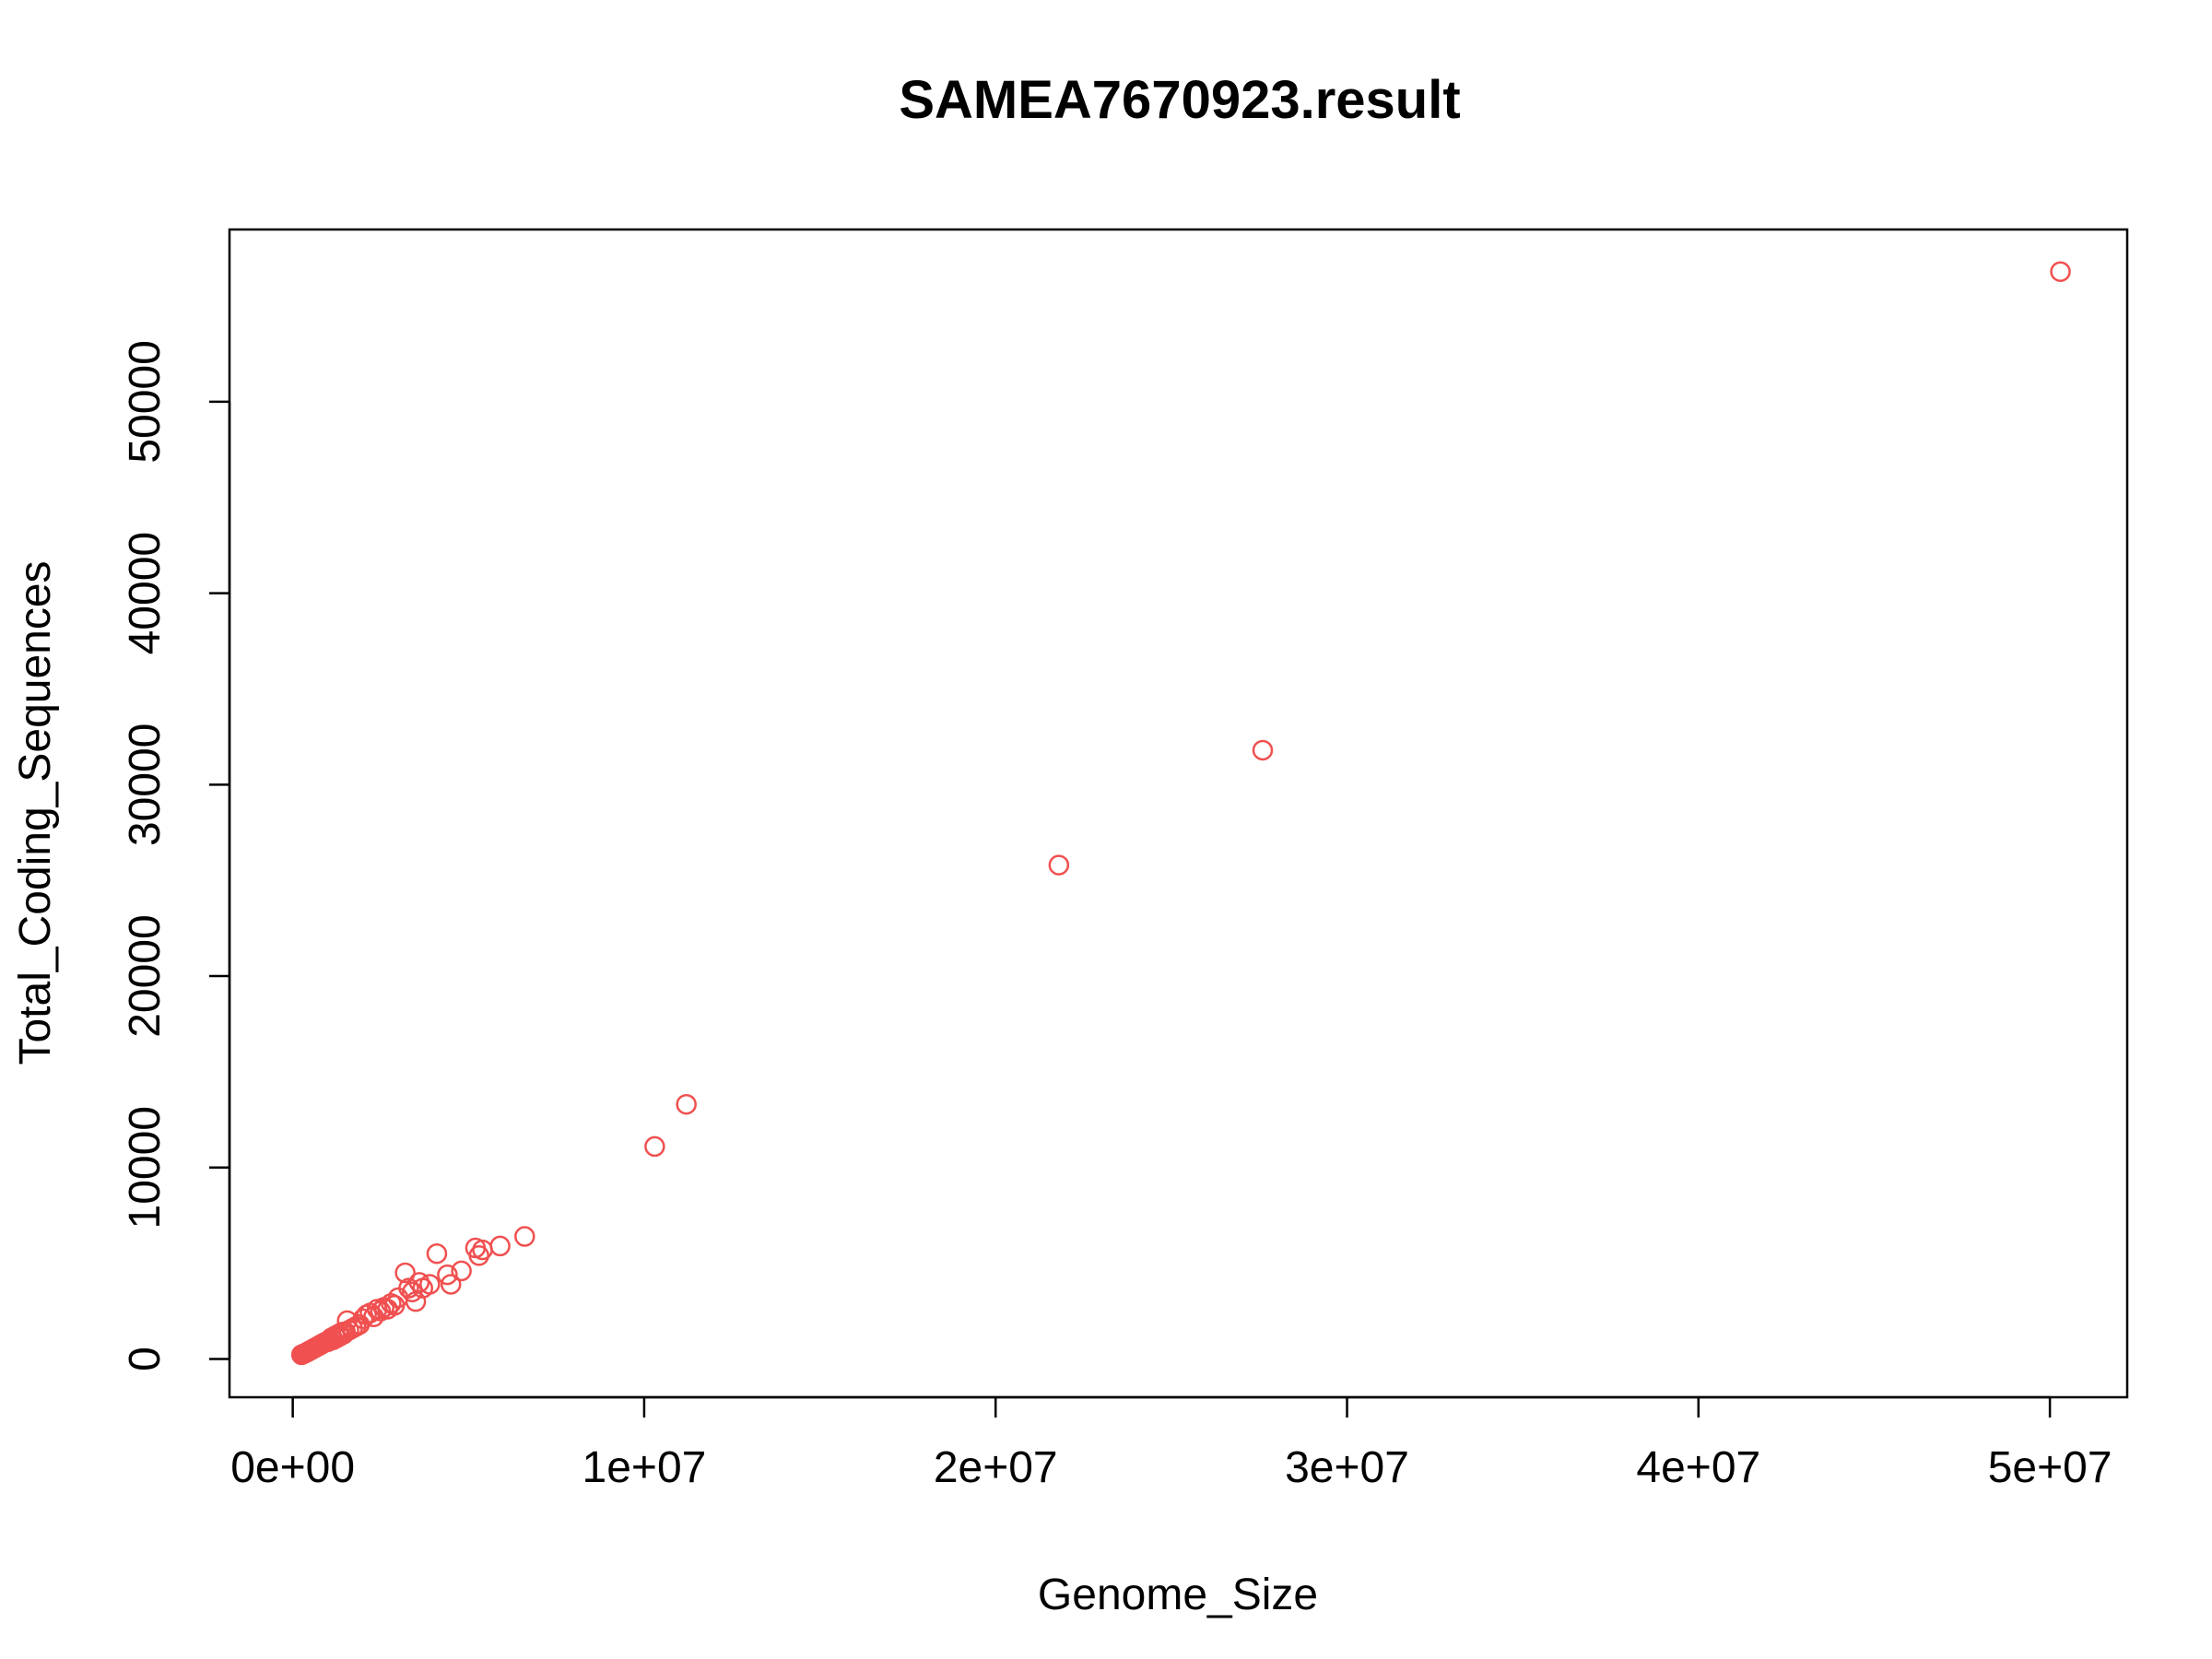 The image size is (2212, 1659). What do you see at coordinates (1347, 1467) in the screenshot?
I see `x-tick-label: 3e+07` at bounding box center [1347, 1467].